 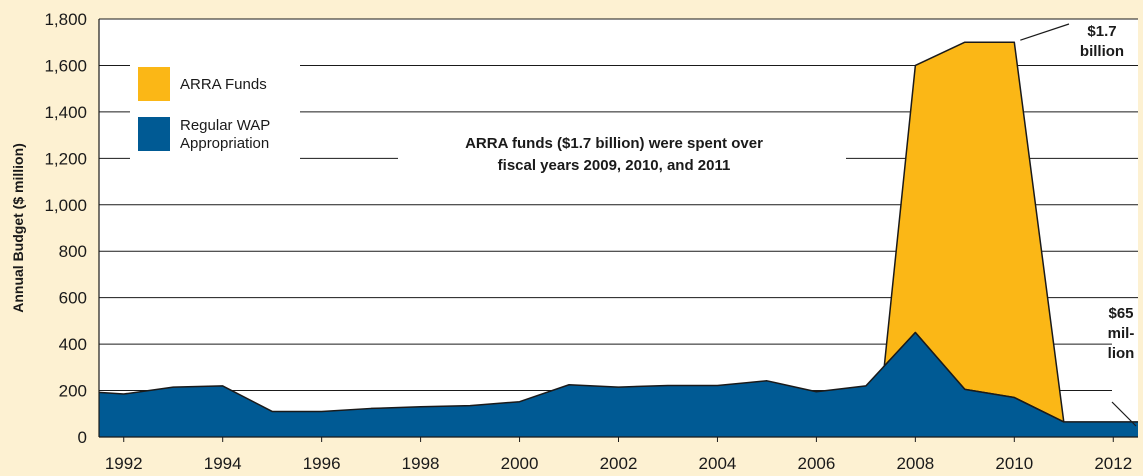 I want to click on y-tick-label: 1,600, so click(x=65, y=65).